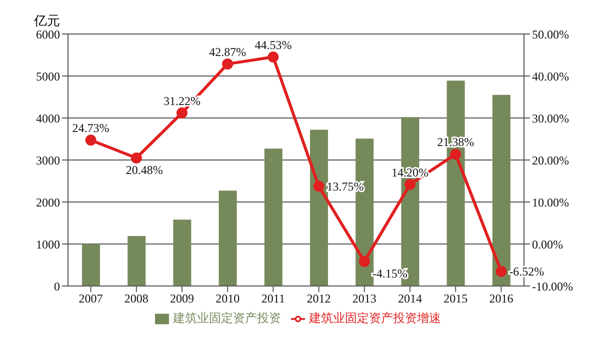 The image size is (610, 343). Describe the element at coordinates (364, 299) in the screenshot. I see `x-tick-label: 2013` at that location.